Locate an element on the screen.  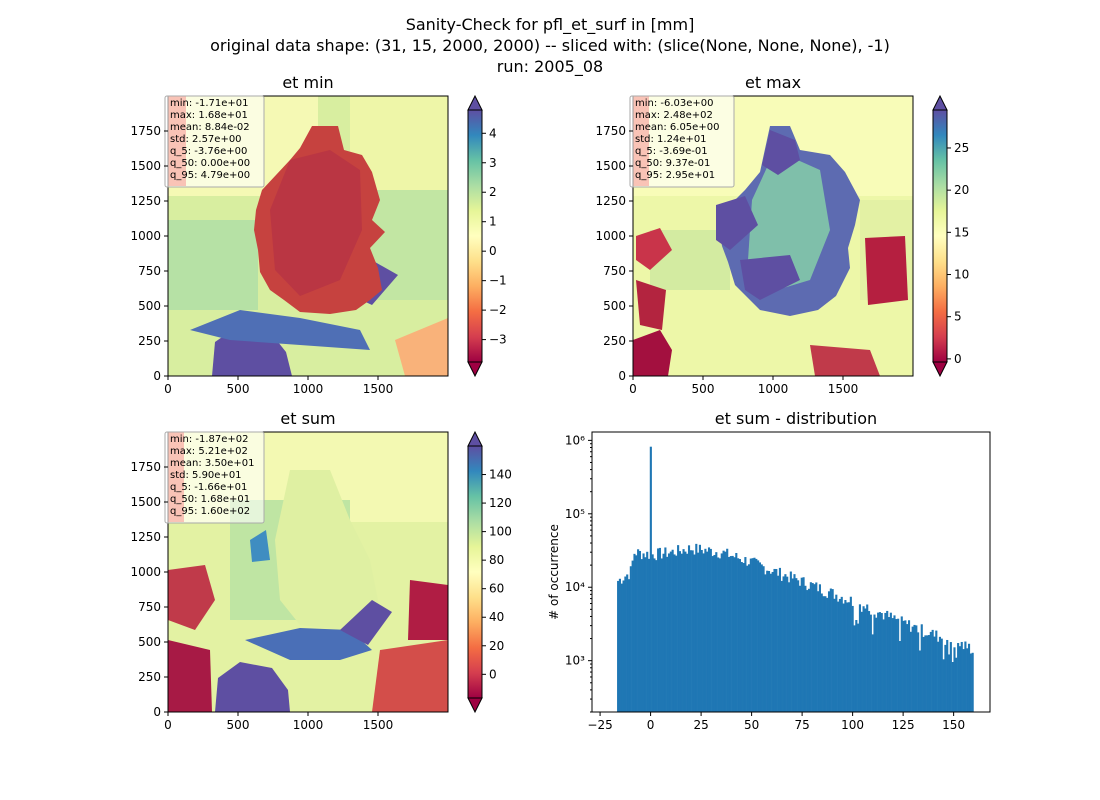
y-tick-label: 10⁴ is located at coordinates (575, 587).